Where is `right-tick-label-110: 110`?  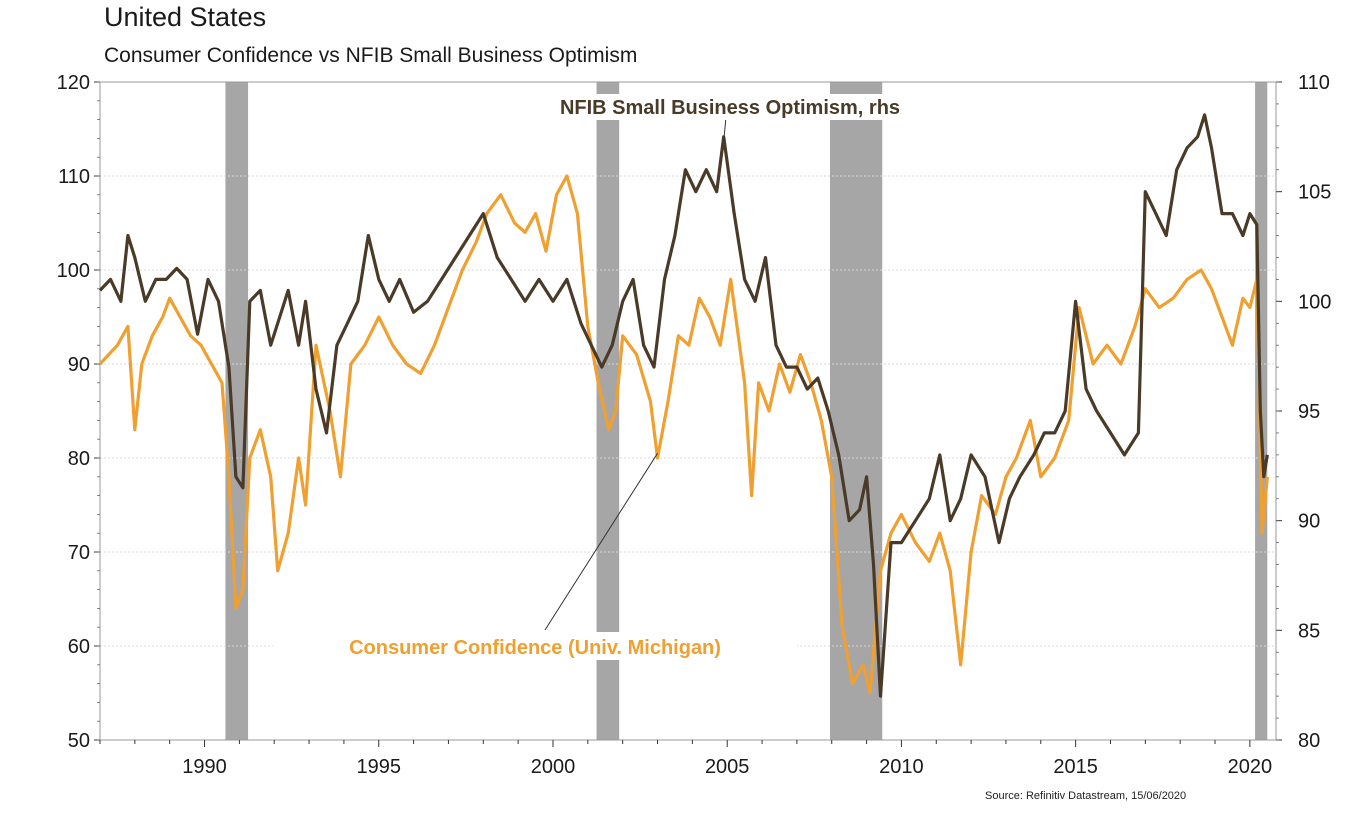
right-tick-label-110: 110 is located at coordinates (1314, 83).